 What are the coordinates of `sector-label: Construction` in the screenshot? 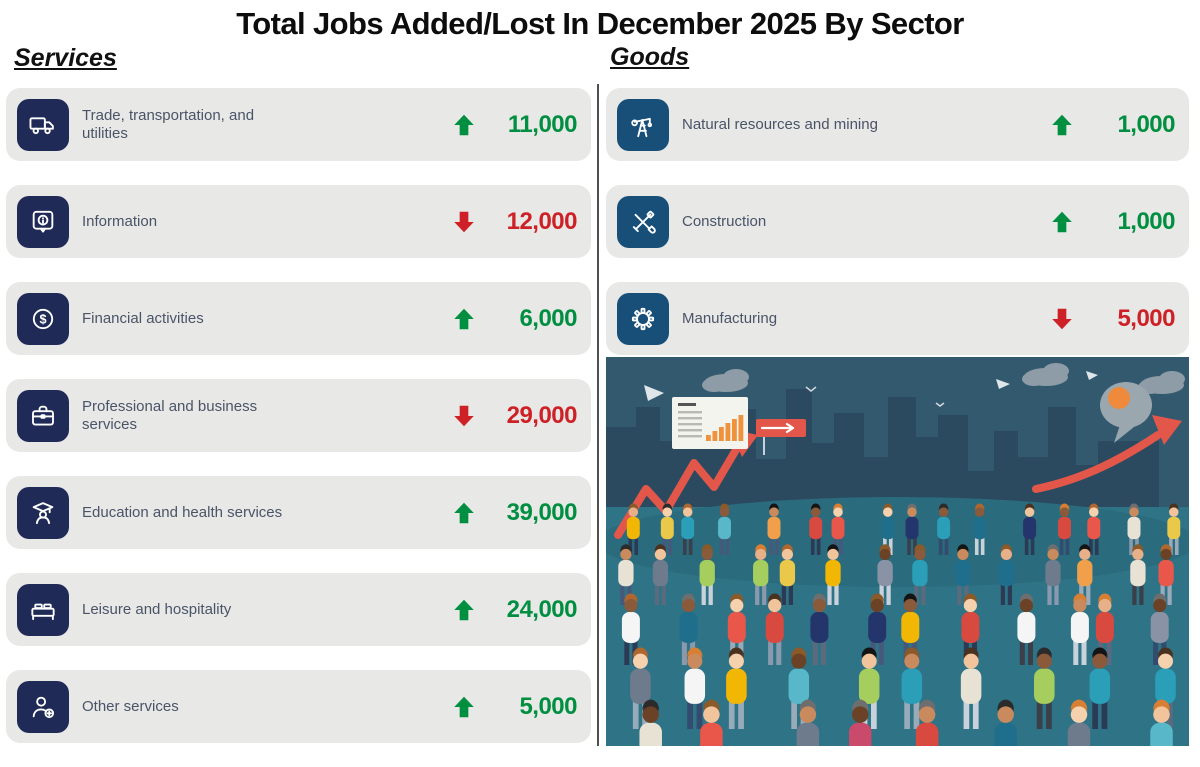 It's located at (724, 221).